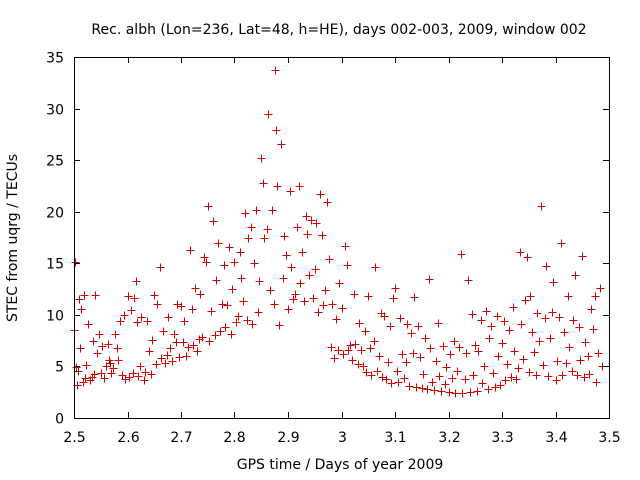  What do you see at coordinates (128, 438) in the screenshot?
I see `x-tick-label: 2.6` at bounding box center [128, 438].